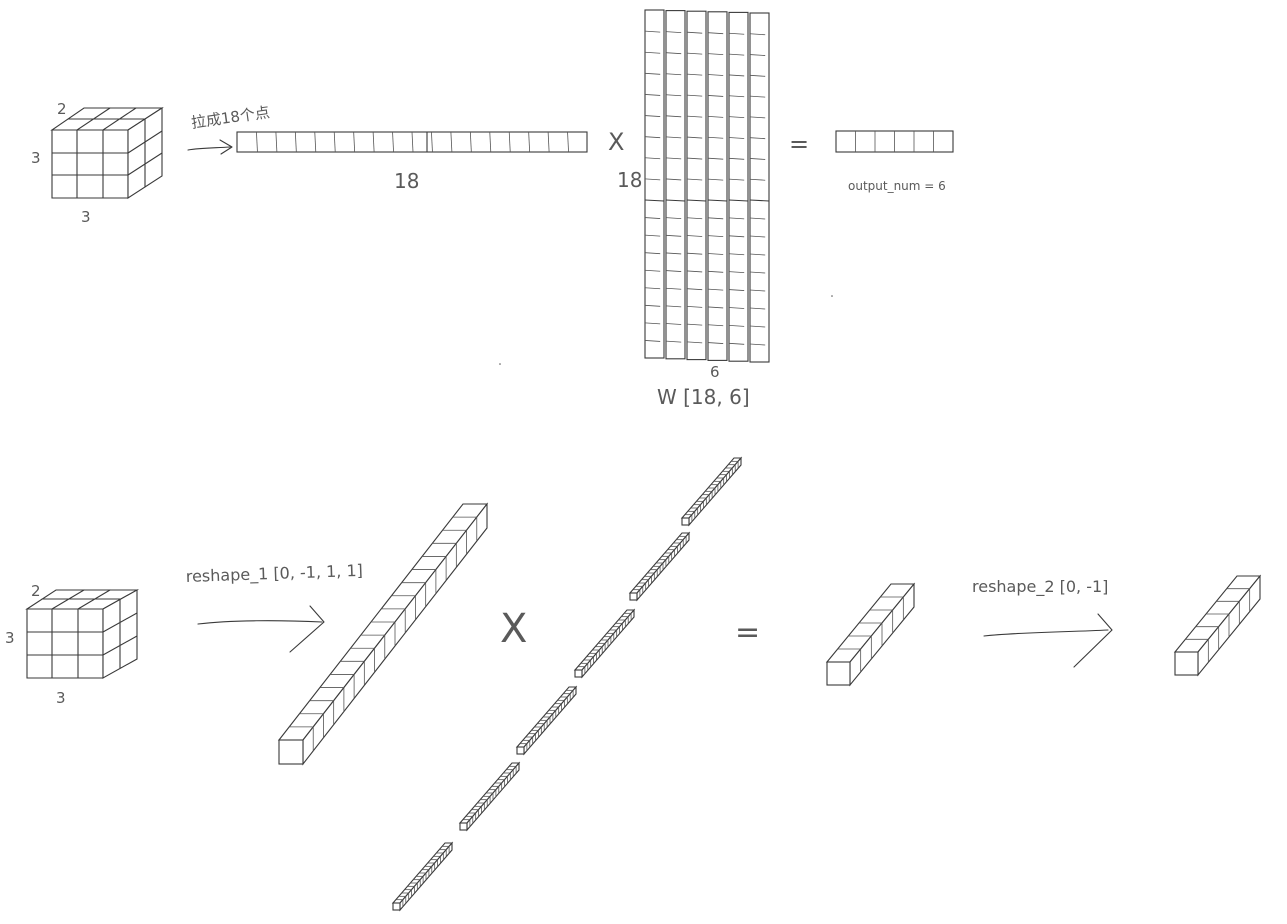 Image resolution: width=1287 pixels, height=924 pixels. Describe the element at coordinates (616, 142) in the screenshot. I see `top-multiply-symbol: X` at that location.